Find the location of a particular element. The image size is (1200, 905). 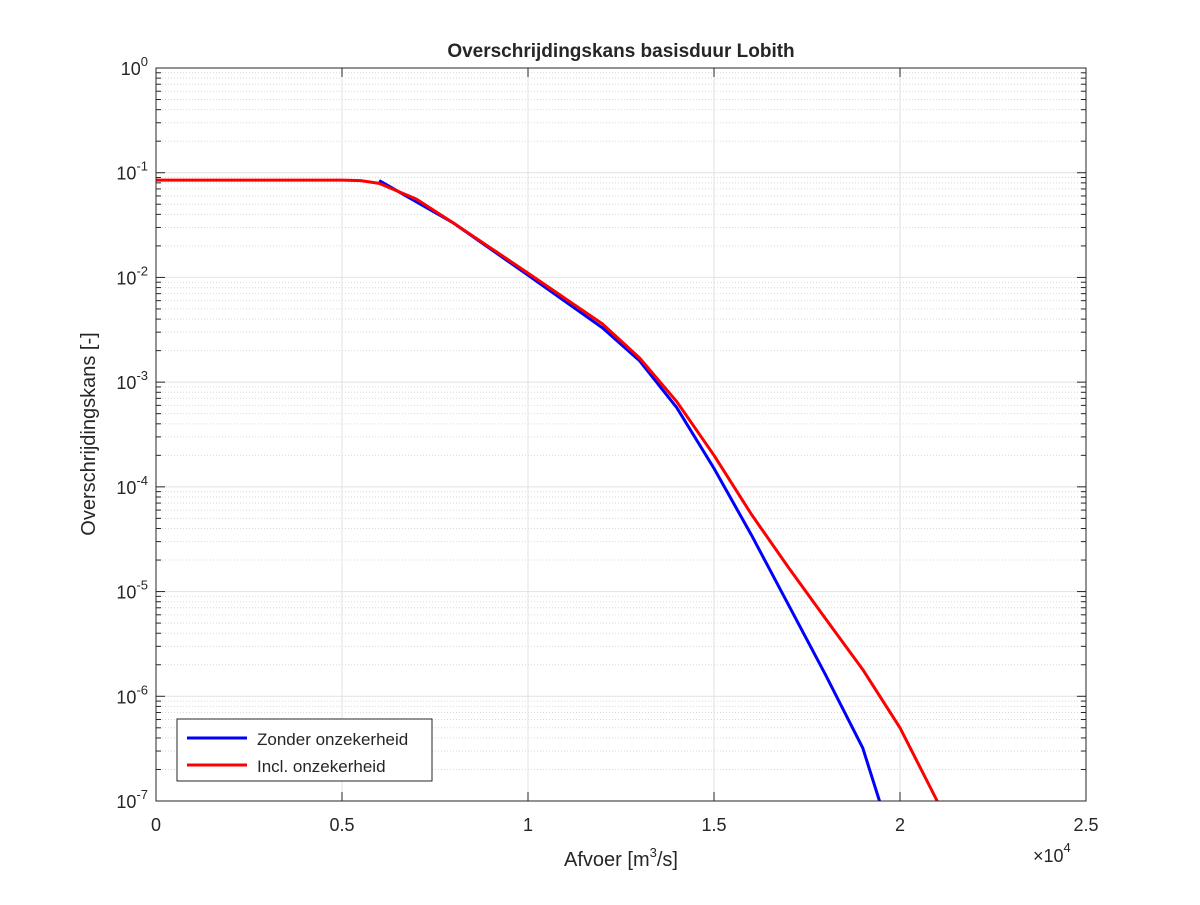

legend: Zonder onzekerheid Incl. onzekerheid is located at coordinates (304, 750).